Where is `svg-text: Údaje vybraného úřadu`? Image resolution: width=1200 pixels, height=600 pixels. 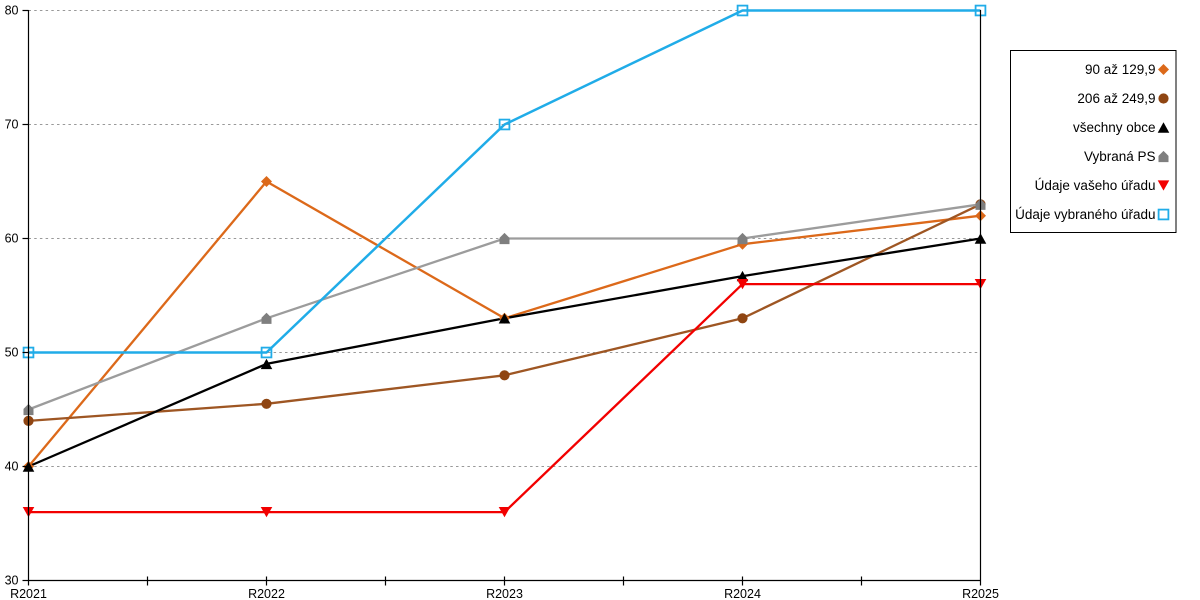 svg-text: Údaje vybraného úřadu is located at coordinates (1085, 214).